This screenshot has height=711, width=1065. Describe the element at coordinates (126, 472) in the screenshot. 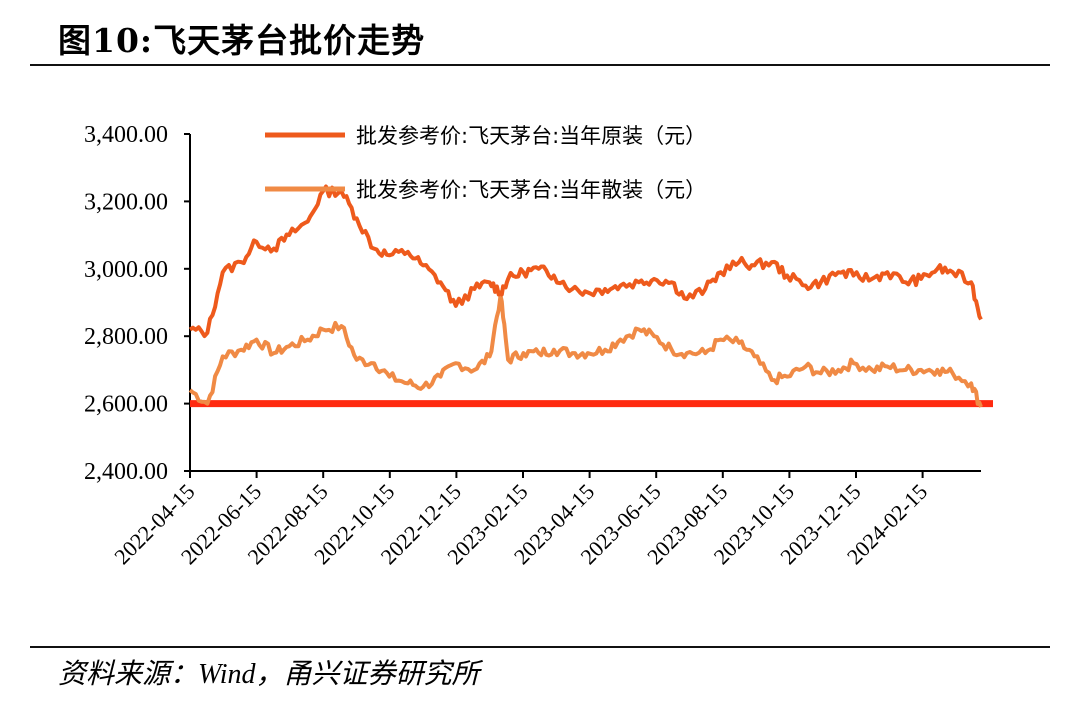

I see `y-tick-label: 2,400.00` at that location.